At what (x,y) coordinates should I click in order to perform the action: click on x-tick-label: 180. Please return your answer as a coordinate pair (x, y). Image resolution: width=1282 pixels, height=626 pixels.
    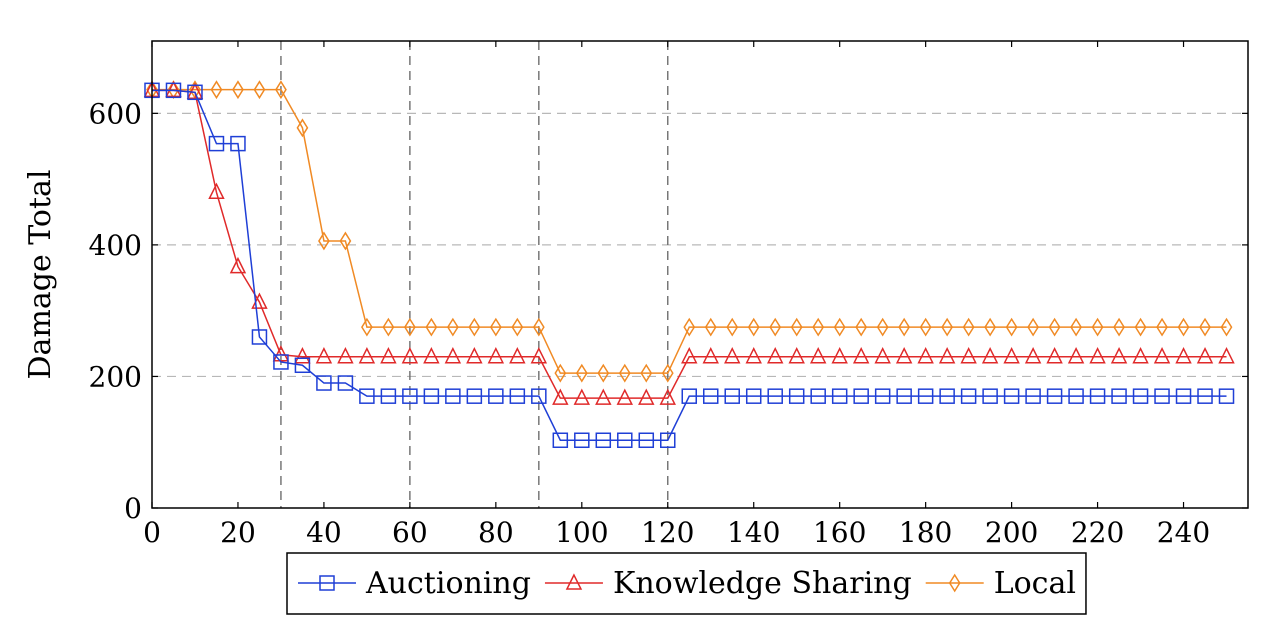
    Looking at the image, I should click on (925, 532).